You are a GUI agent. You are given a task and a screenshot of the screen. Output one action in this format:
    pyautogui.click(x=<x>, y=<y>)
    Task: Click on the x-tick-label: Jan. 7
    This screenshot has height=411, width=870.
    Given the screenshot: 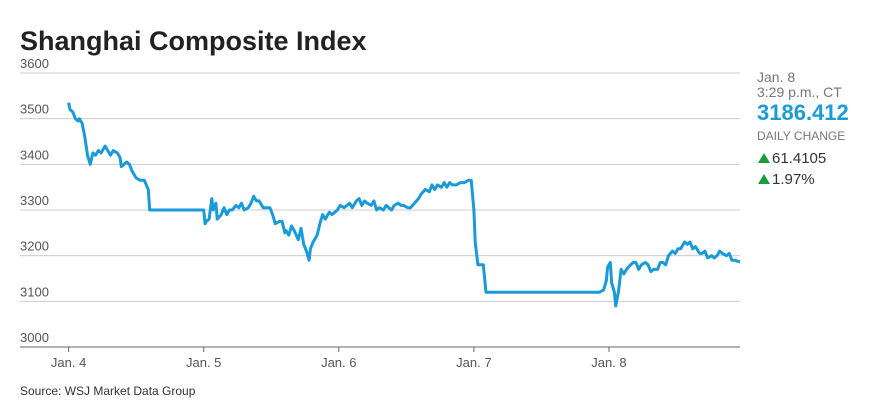 What is the action you would take?
    pyautogui.click(x=473, y=362)
    